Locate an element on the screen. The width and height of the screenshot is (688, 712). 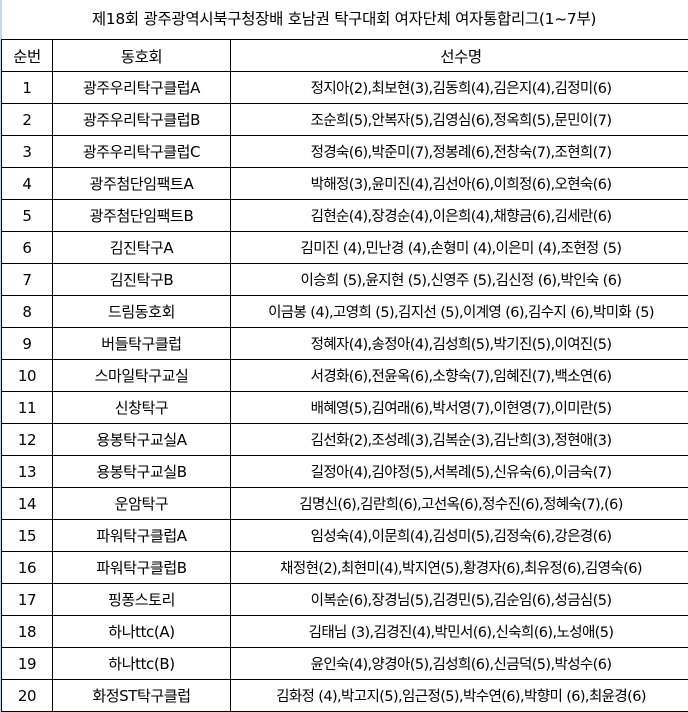
club-name: 스마일탁구교실 is located at coordinates (141, 375).